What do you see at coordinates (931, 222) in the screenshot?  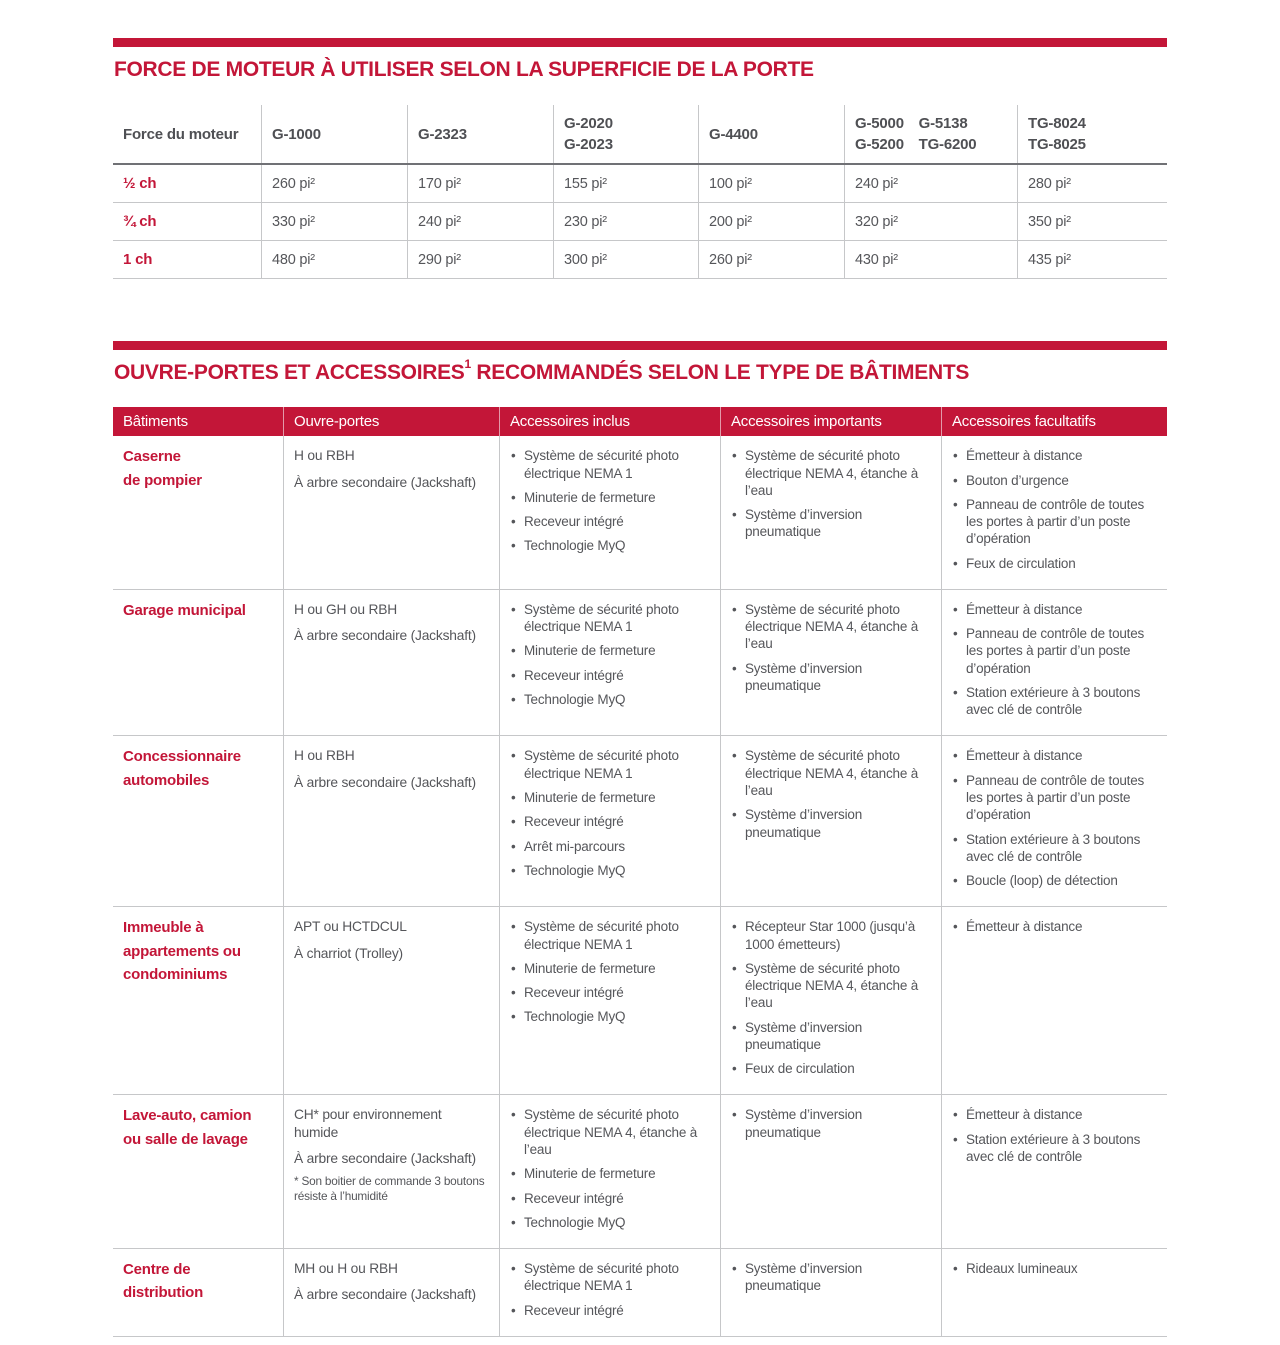 I see `motor-value-cell: 320 pi²` at bounding box center [931, 222].